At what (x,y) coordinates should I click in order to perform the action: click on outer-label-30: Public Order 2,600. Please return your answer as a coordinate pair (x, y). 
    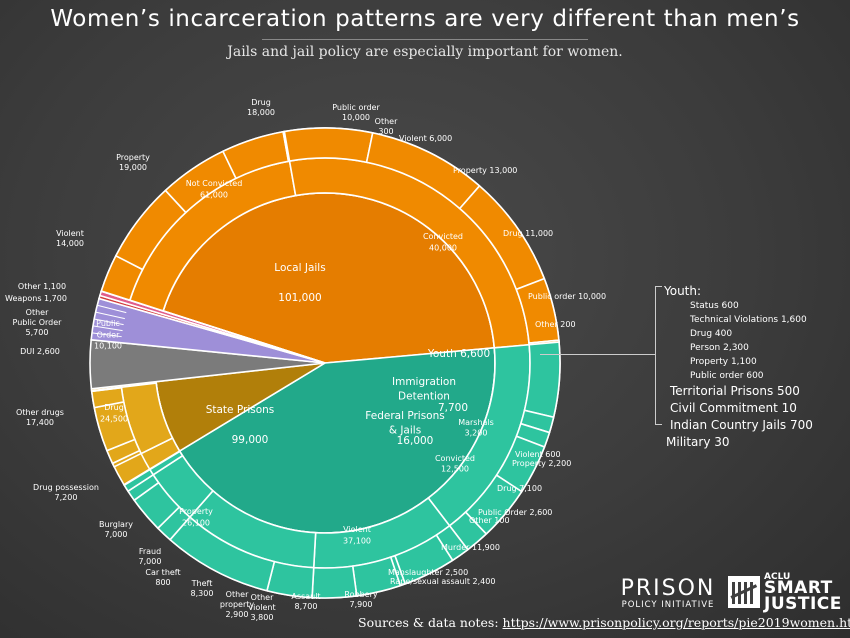
    Looking at the image, I should click on (515, 512).